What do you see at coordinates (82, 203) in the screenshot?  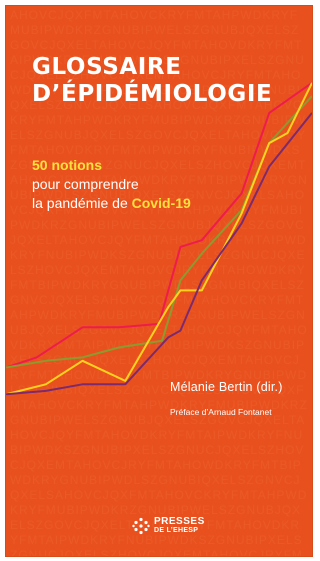 I see `subtitle-line-3-prefix: la pandémie de` at bounding box center [82, 203].